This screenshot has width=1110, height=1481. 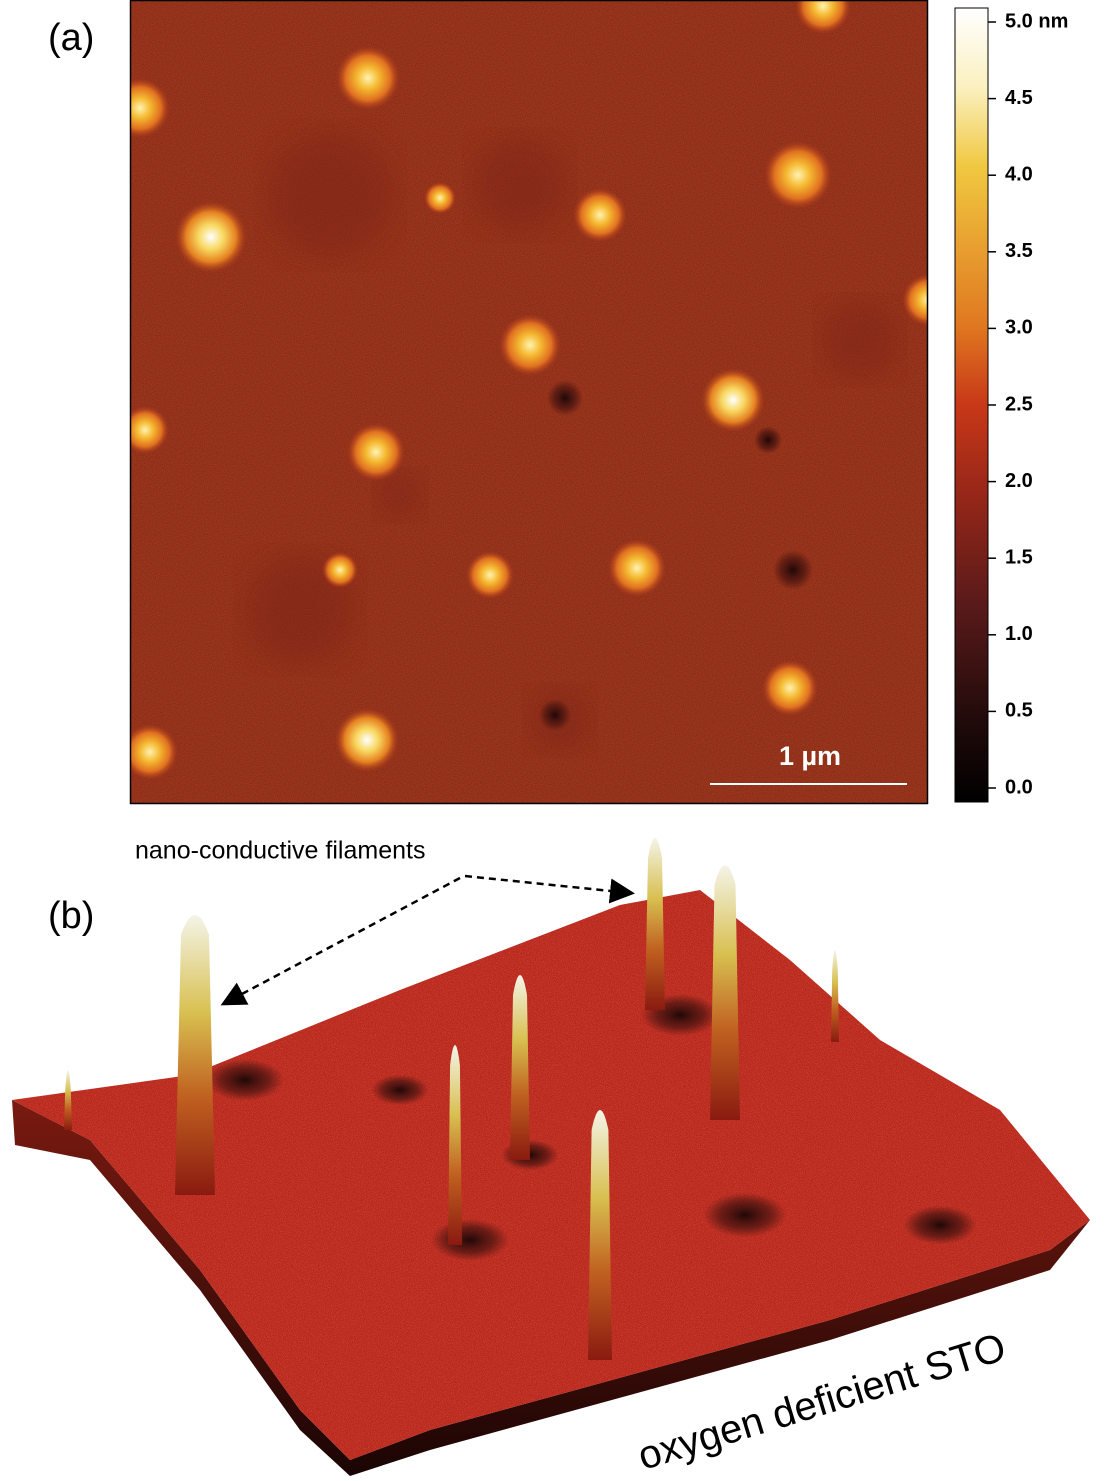 What do you see at coordinates (71, 916) in the screenshot?
I see `panel-label: (b)` at bounding box center [71, 916].